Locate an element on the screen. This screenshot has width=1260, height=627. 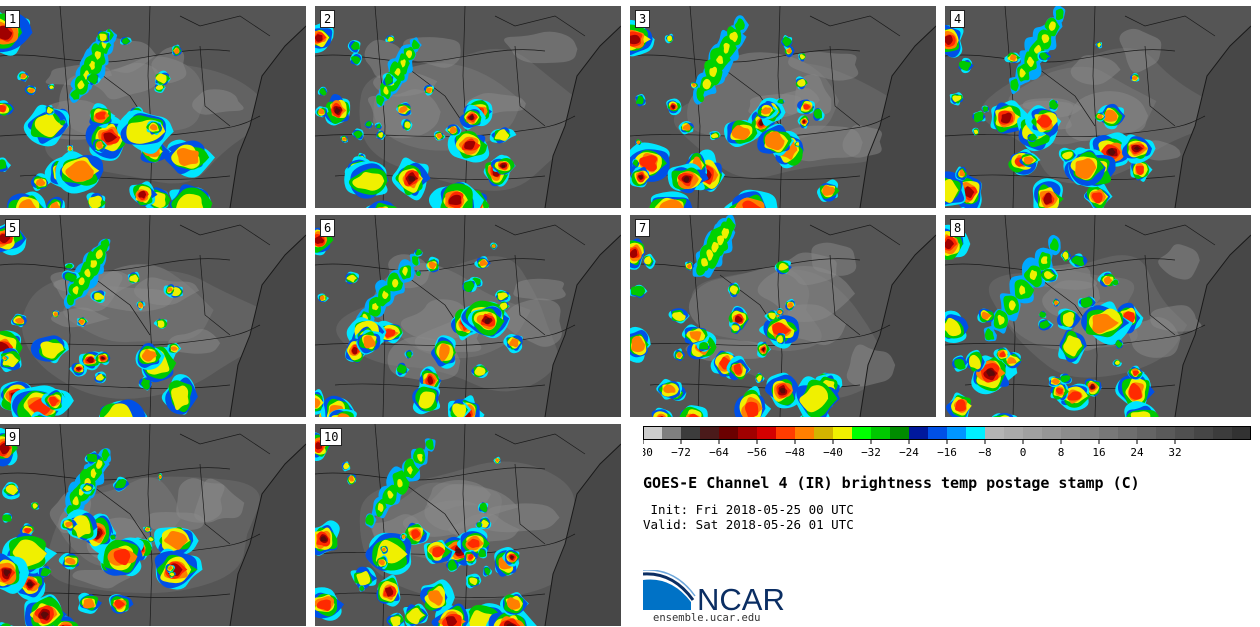
panel-number-label: 3 is located at coordinates (643, 19).